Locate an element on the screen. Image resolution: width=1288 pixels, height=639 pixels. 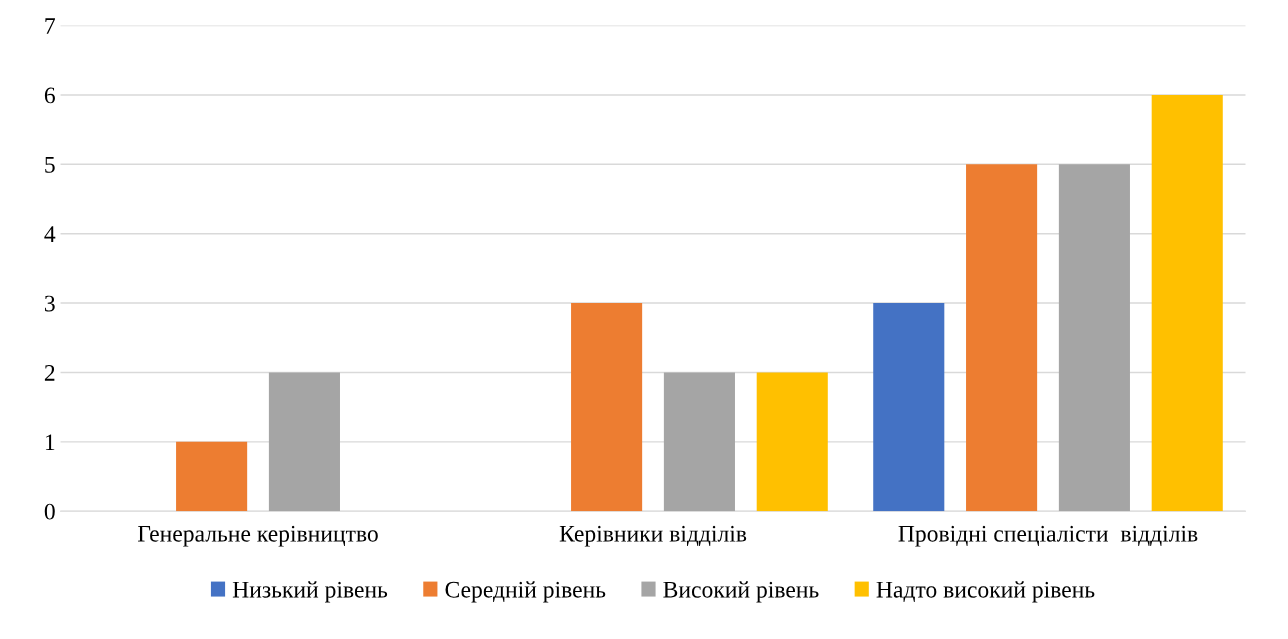
legend-label: Середній рівень is located at coordinates (525, 592).